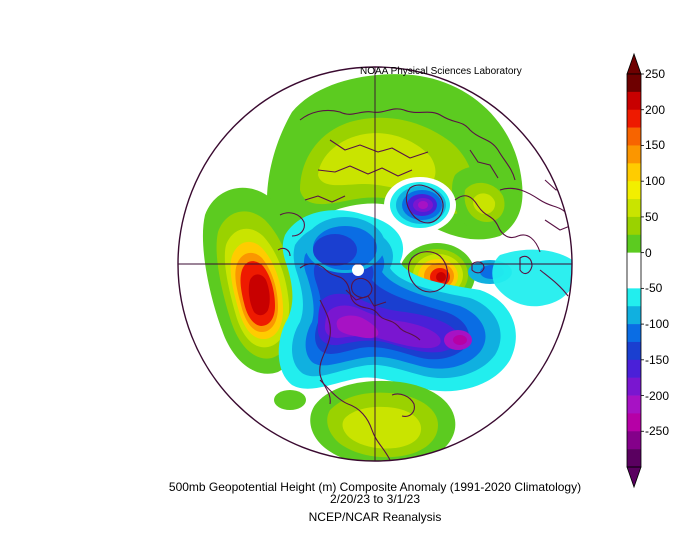 The image size is (700, 542). Describe the element at coordinates (655, 181) in the screenshot. I see `colorbar-label: 100` at that location.